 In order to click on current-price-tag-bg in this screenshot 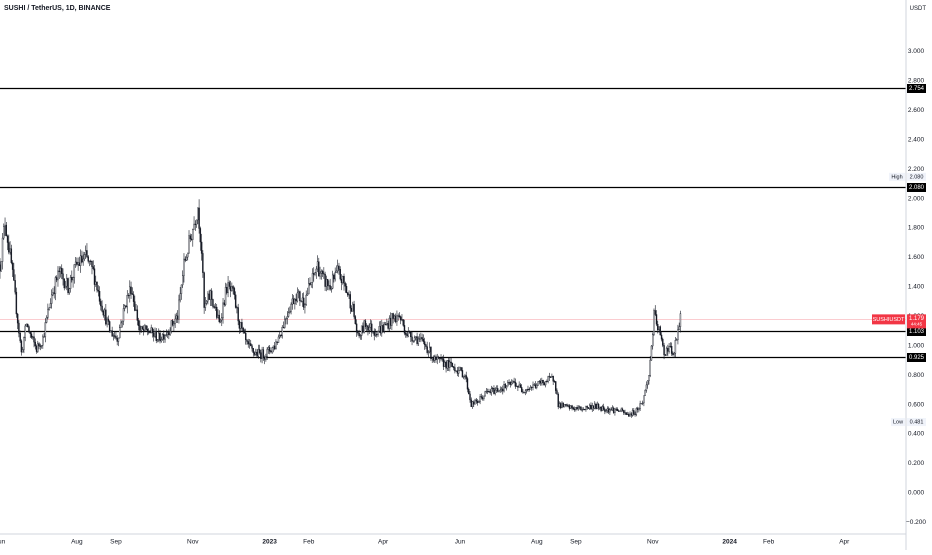, I will do `click(916, 321)`.